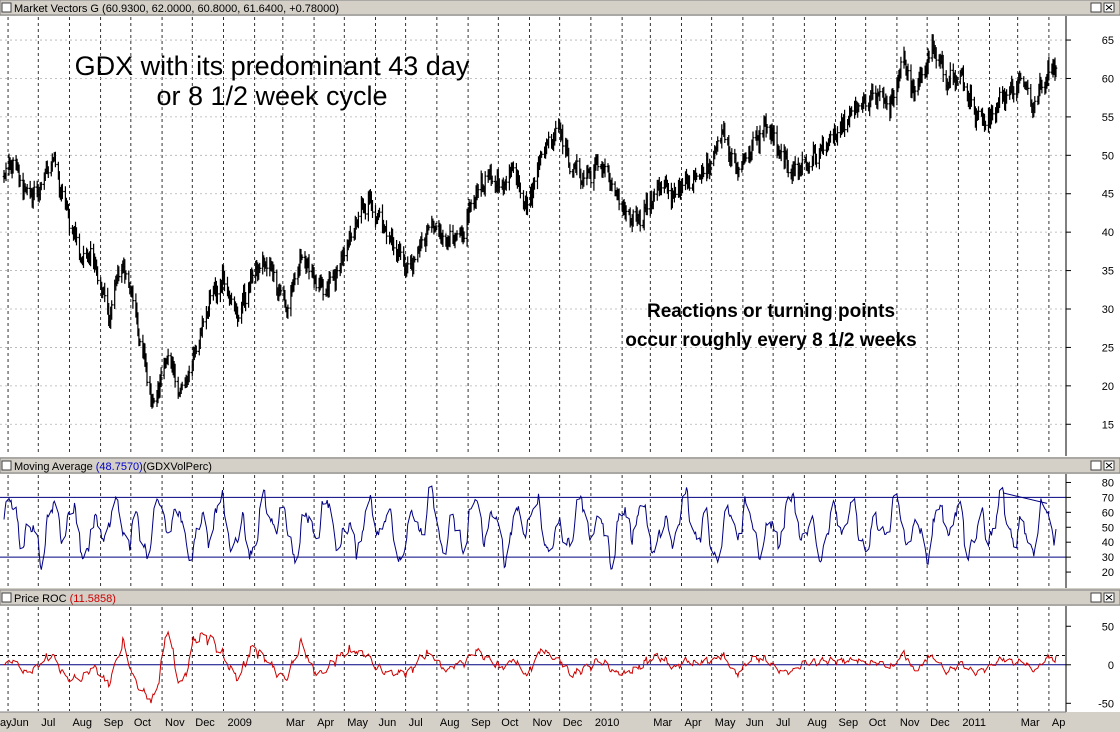  What do you see at coordinates (1060, 723) in the screenshot?
I see `x-tick-label: Apr` at bounding box center [1060, 723].